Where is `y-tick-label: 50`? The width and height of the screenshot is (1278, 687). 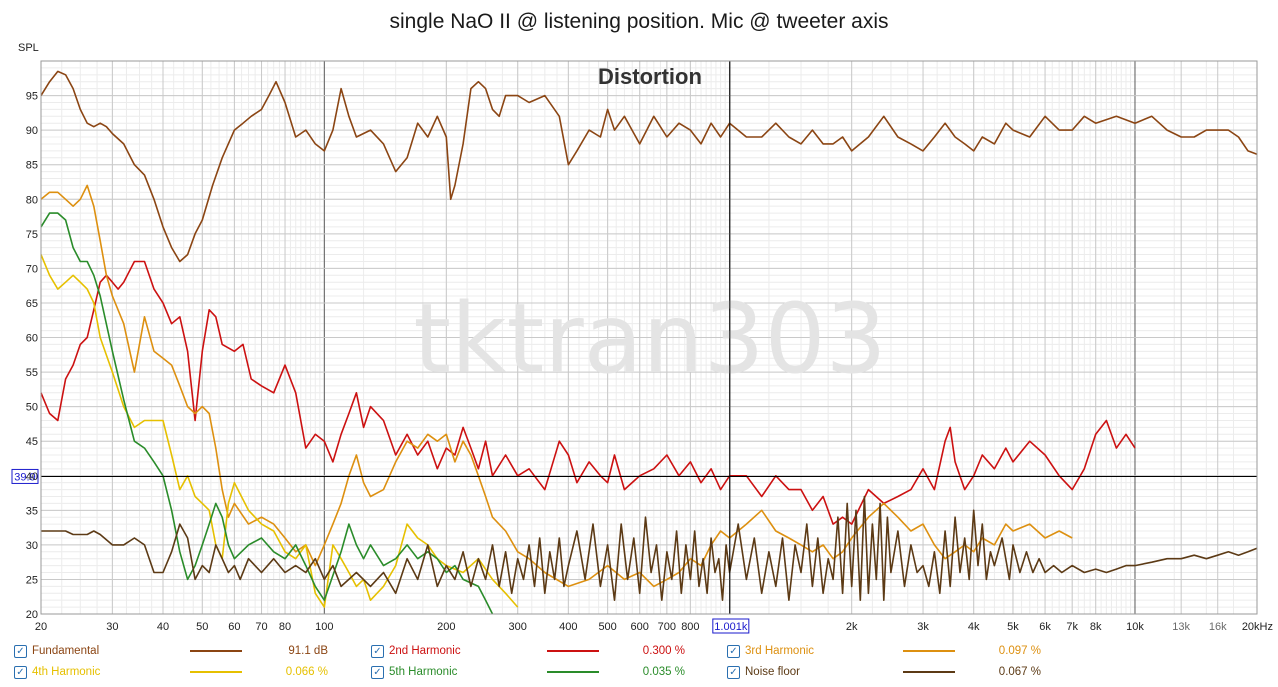 y-tick-label: 50 is located at coordinates (32, 408).